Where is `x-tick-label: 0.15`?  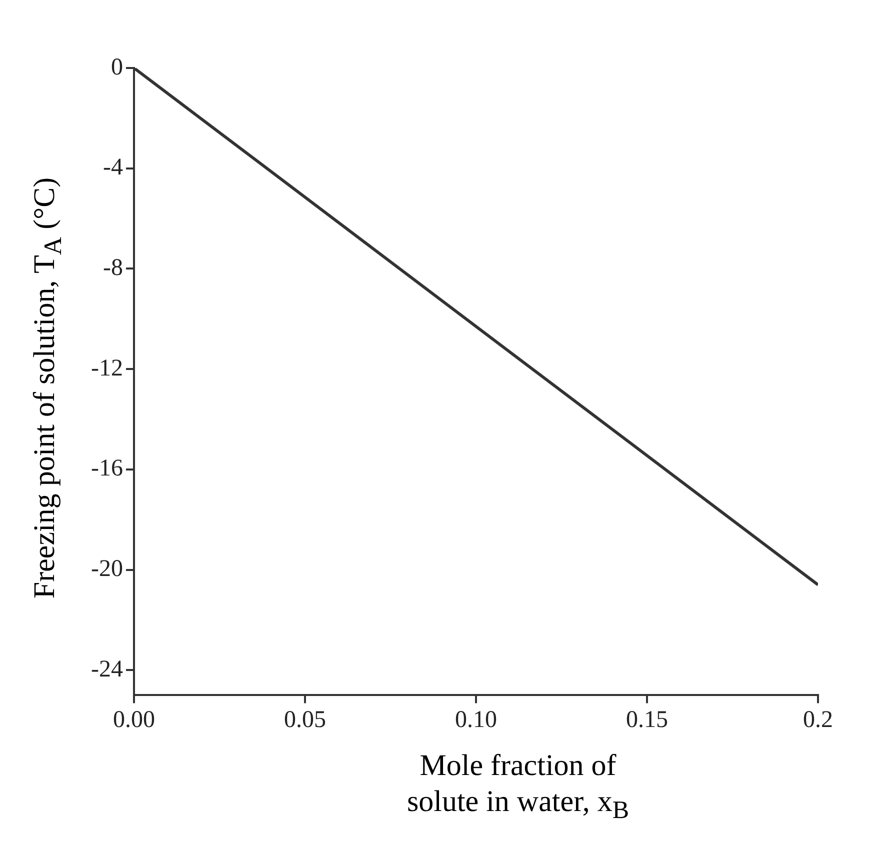 x-tick-label: 0.15 is located at coordinates (647, 719).